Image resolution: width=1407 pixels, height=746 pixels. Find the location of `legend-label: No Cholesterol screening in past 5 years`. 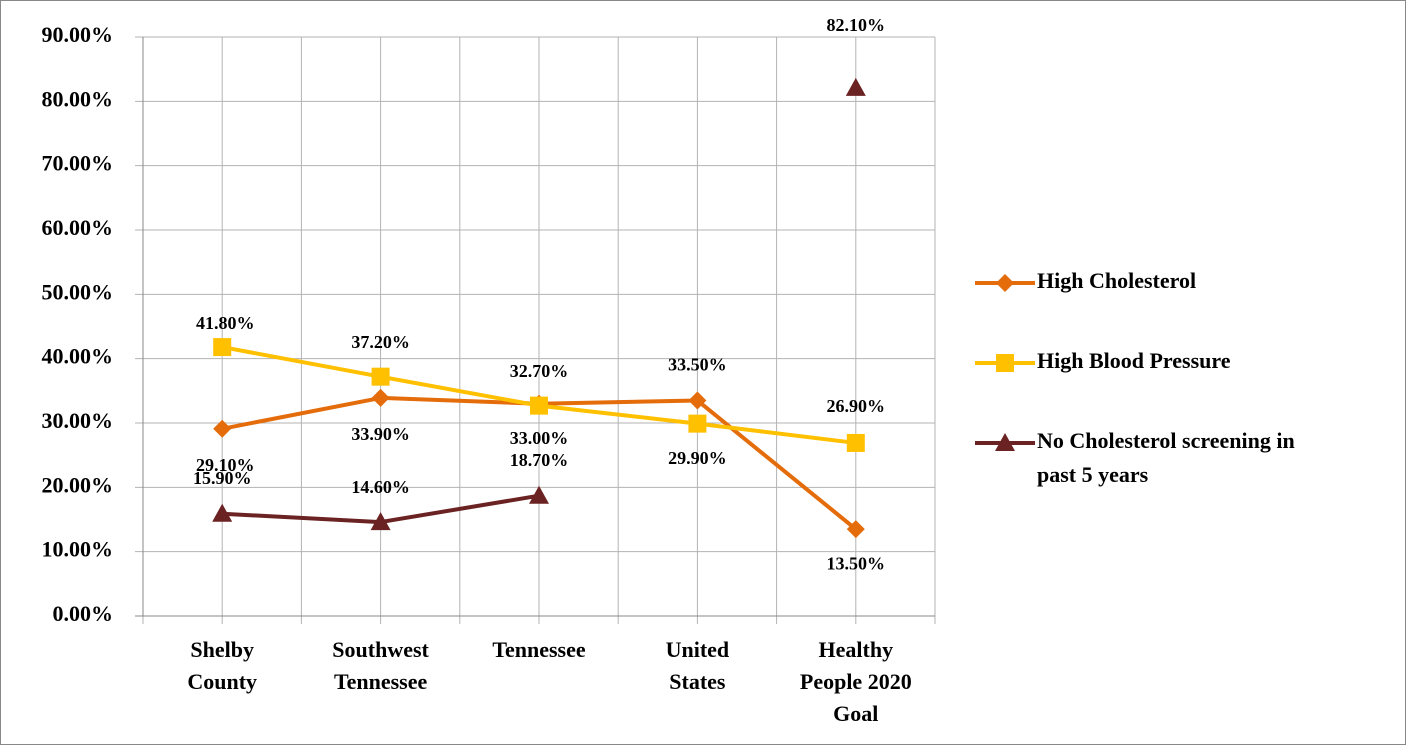

legend-label: No Cholesterol screening in past 5 years is located at coordinates (1166, 457).